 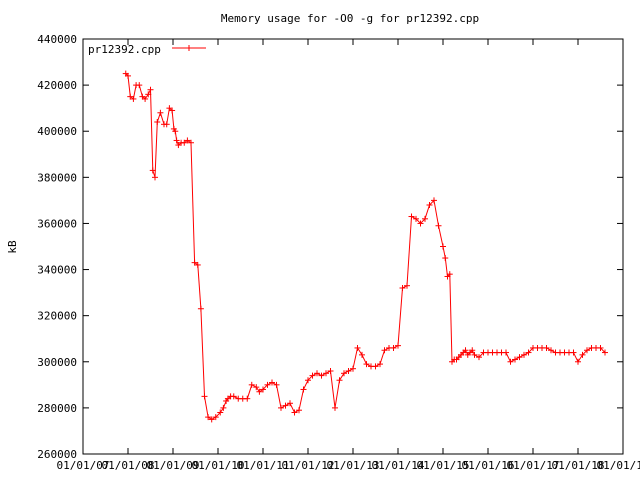 What do you see at coordinates (488, 465) in the screenshot?
I see `x-tick-label: 01/01/16` at bounding box center [488, 465].